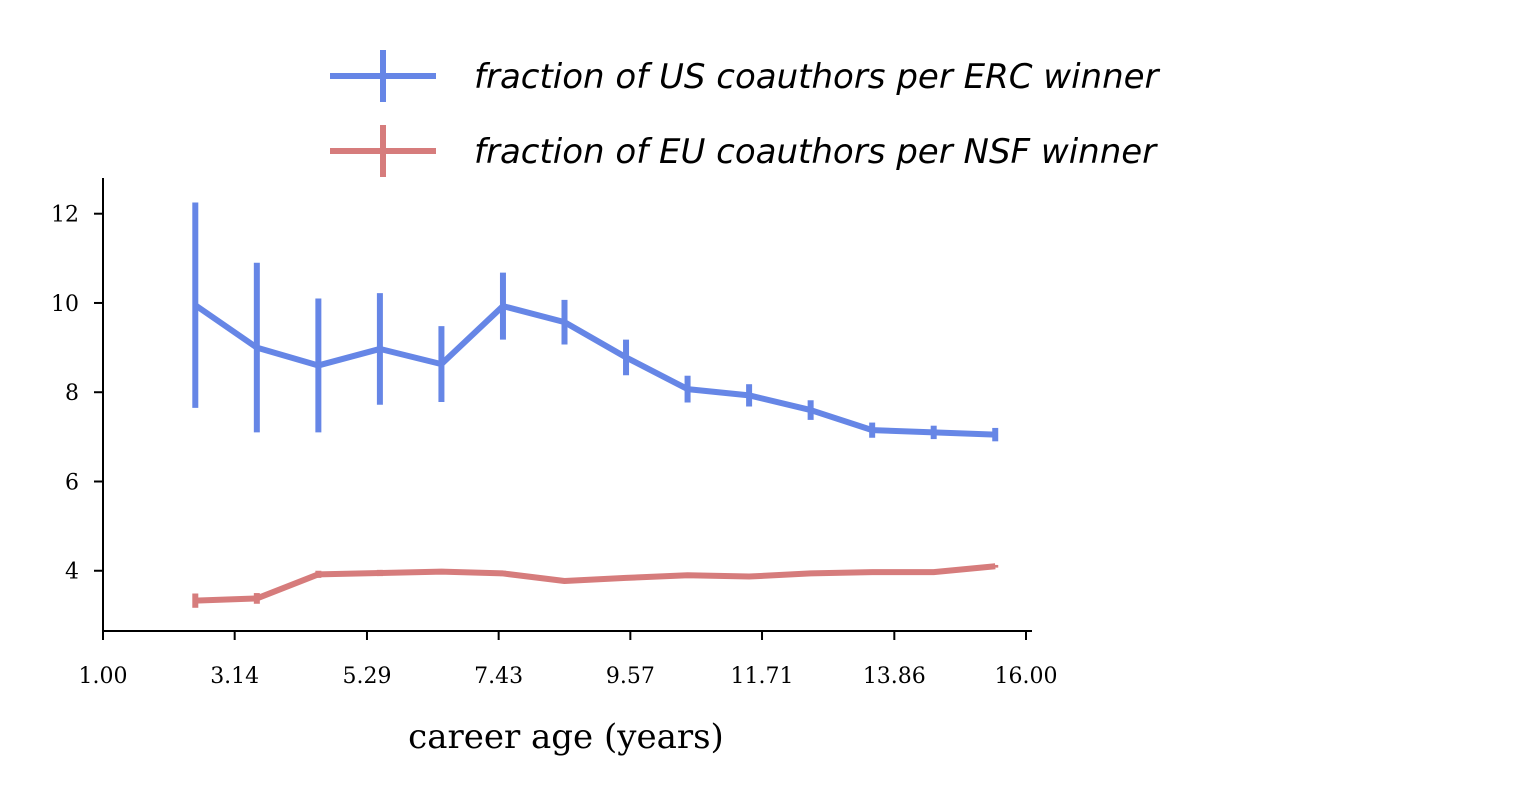  Describe the element at coordinates (630, 676) in the screenshot. I see `x-tick-label: 9.57` at that location.